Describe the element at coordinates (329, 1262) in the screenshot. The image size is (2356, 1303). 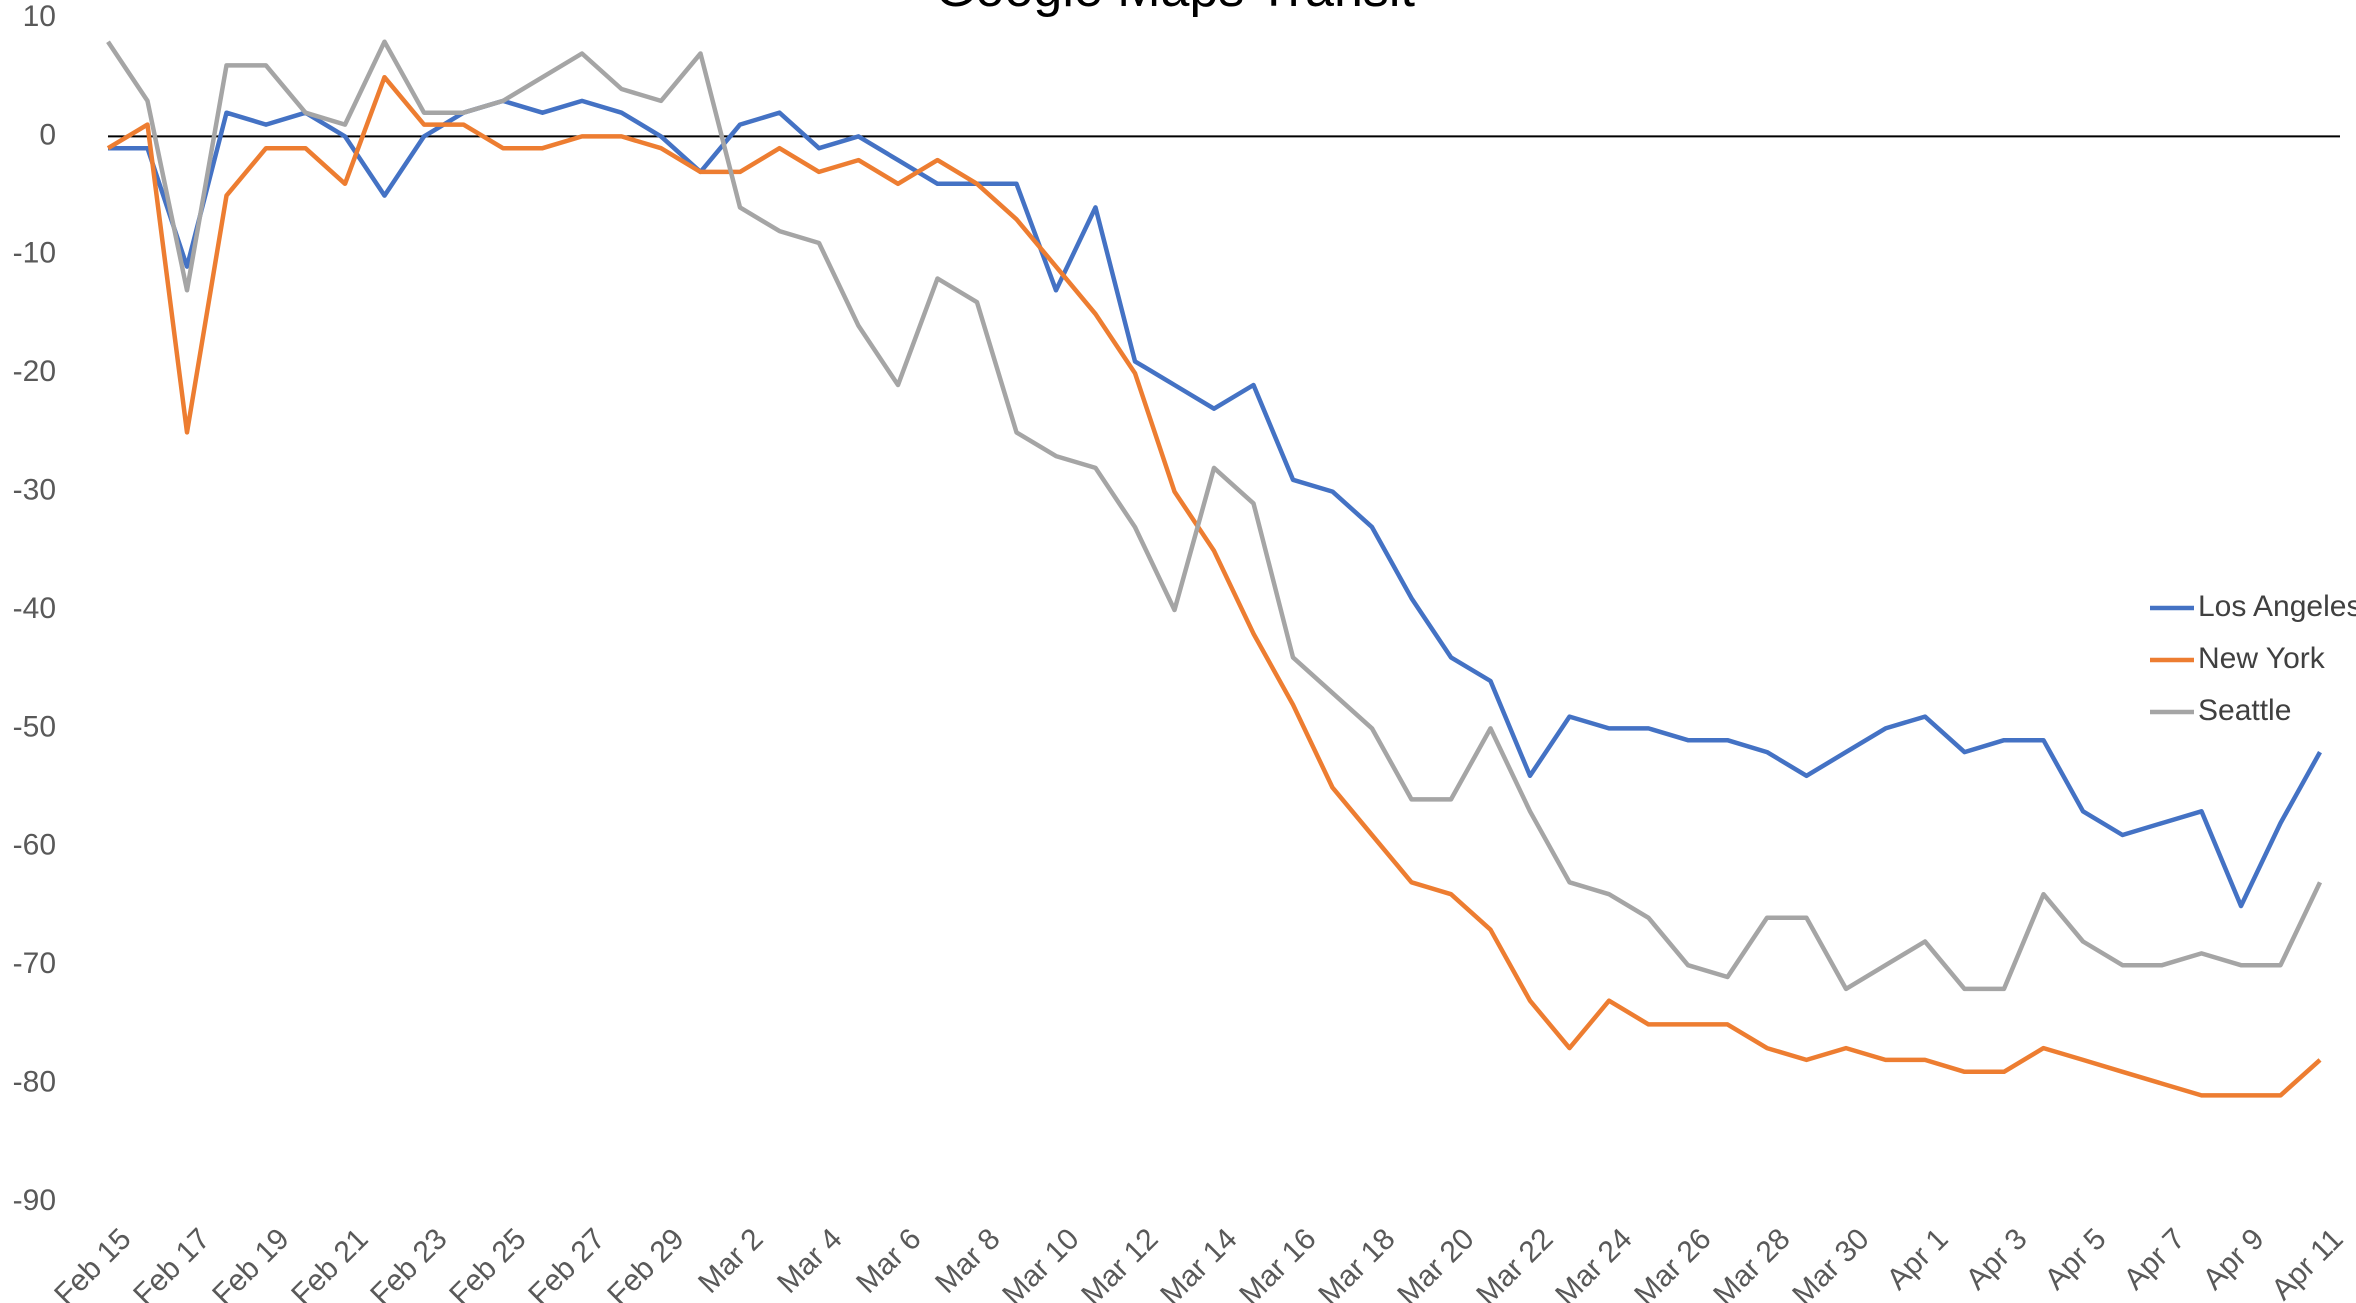
I see `x-tick-label: Feb 21` at that location.